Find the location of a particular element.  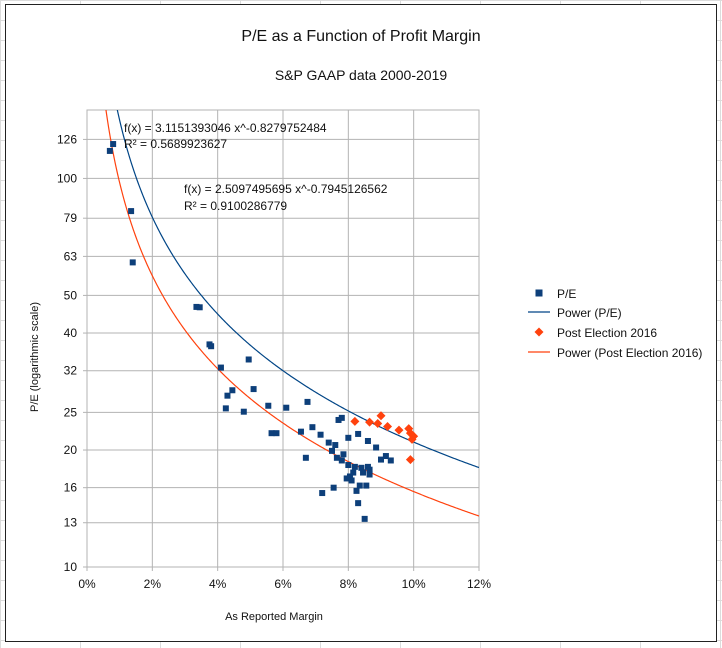

chart-subtitle: S&P GAAP data 2000-2019 is located at coordinates (361, 75).